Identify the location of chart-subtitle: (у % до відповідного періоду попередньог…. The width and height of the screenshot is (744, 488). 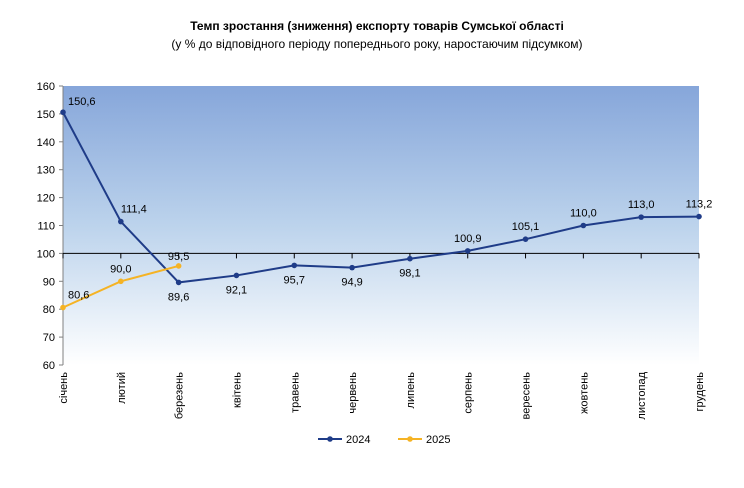
(376, 44).